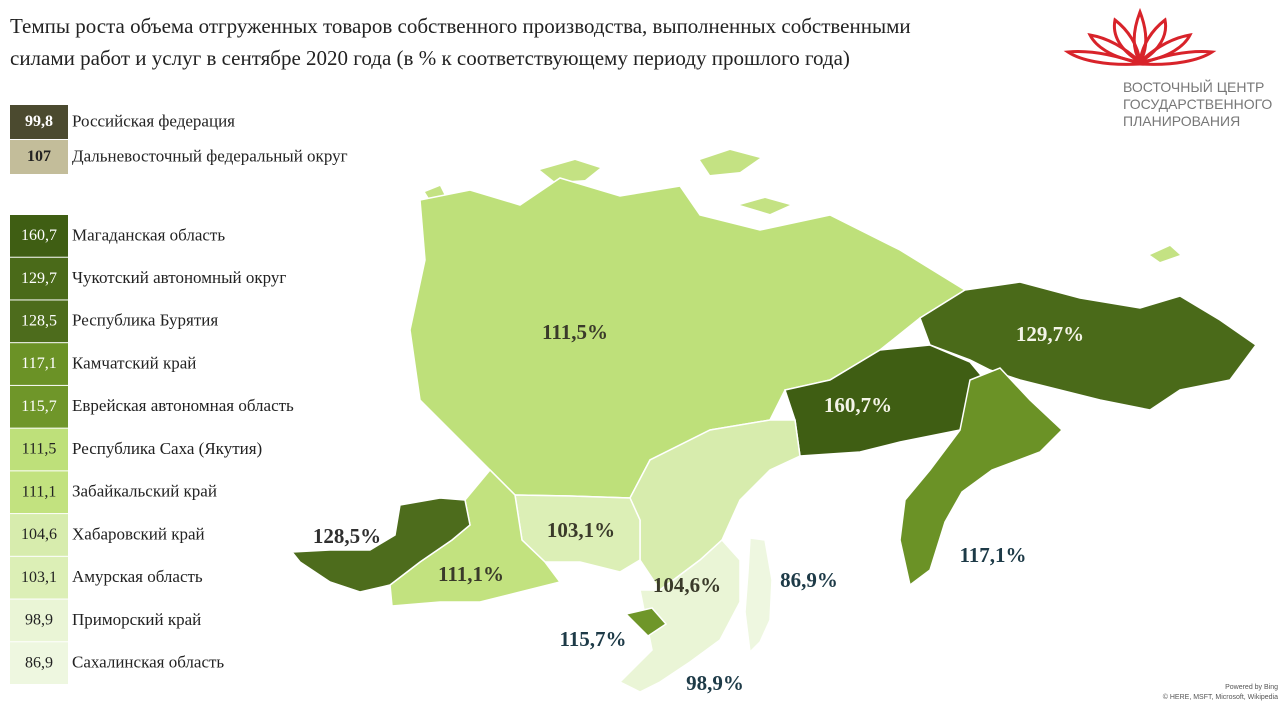  Describe the element at coordinates (715, 683) in the screenshot. I see `map-label: 98,9%` at that location.